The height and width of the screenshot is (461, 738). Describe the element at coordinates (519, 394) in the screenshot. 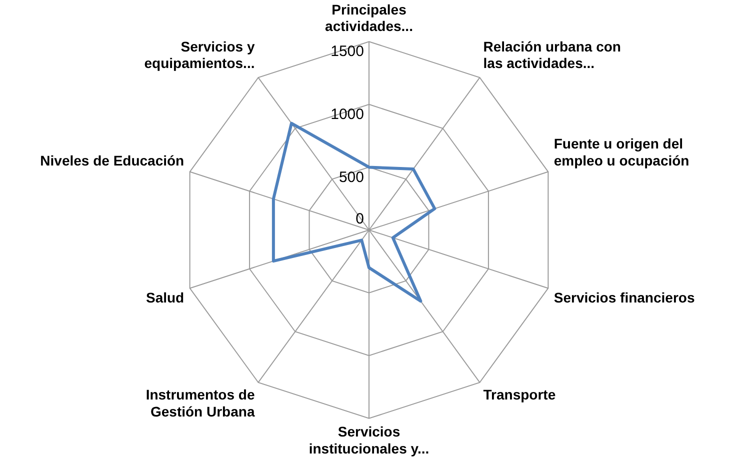

I see `spoke-label: Transporte` at that location.